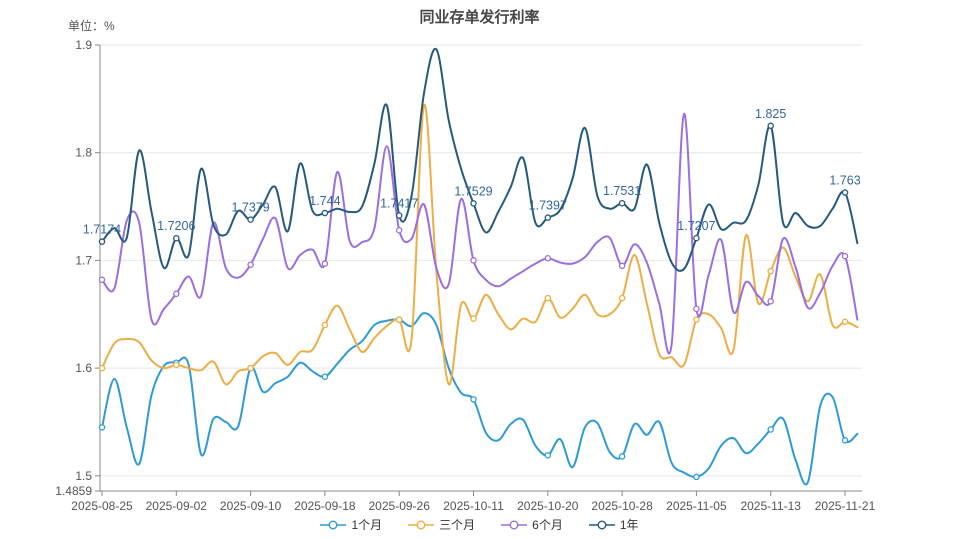 Image resolution: width=959 pixels, height=539 pixels. Describe the element at coordinates (83, 45) in the screenshot. I see `y-axis-label: 1.9` at that location.